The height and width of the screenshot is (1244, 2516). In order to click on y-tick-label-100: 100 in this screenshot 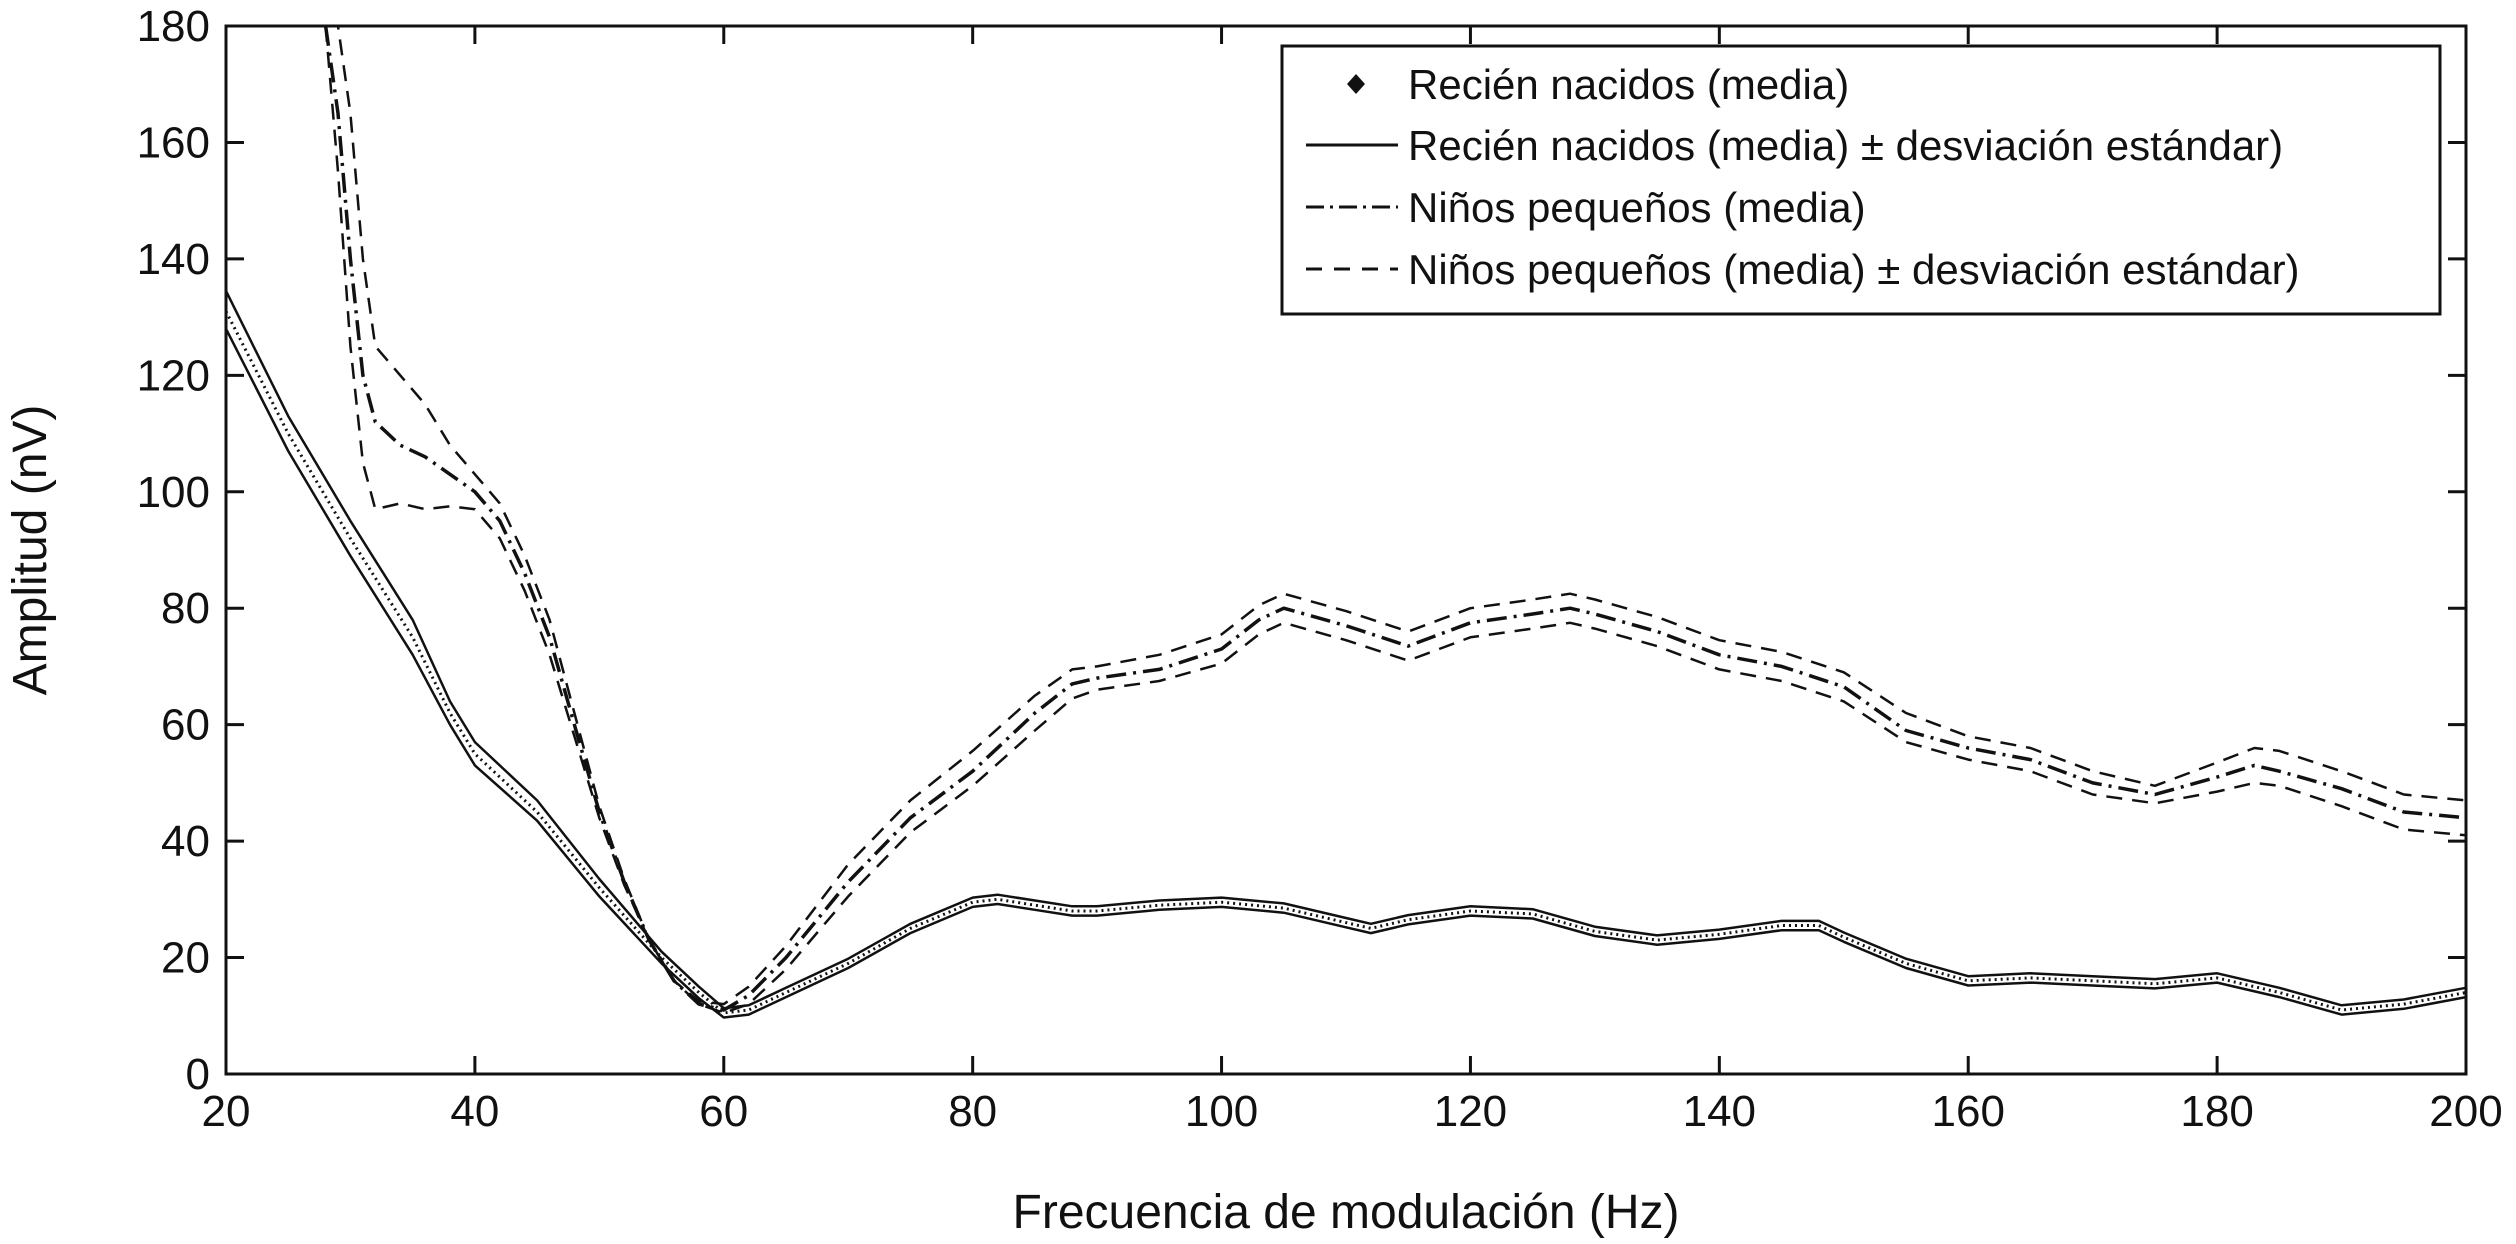, I will do `click(173, 492)`.